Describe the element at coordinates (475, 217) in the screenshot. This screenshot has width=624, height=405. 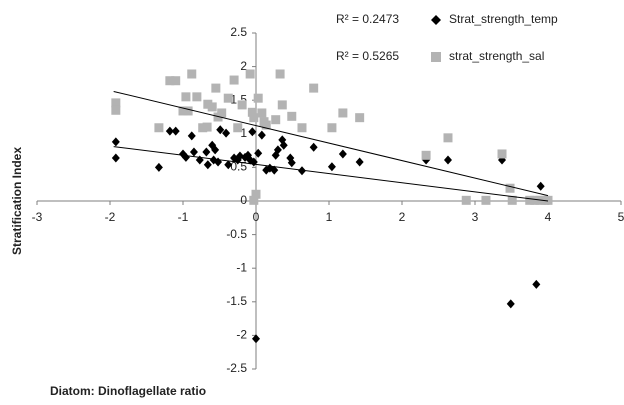
I see `x-tick-label: 3` at that location.